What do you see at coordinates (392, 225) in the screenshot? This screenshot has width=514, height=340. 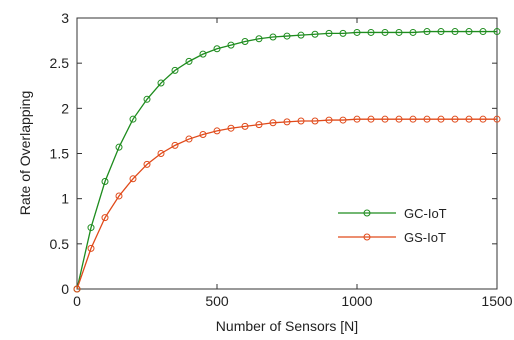 I see `legend: GC-IoT GS-IoT` at bounding box center [392, 225].